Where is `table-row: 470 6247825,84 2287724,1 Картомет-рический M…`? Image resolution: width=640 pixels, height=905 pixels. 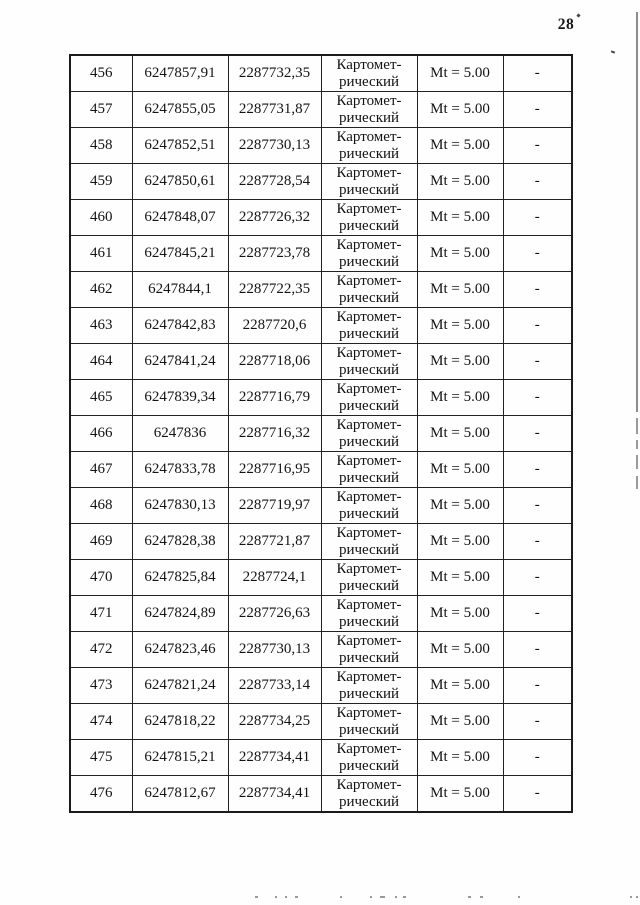 table-row: 470 6247825,84 2287724,1 Картомет-рический M… is located at coordinates (321, 577).